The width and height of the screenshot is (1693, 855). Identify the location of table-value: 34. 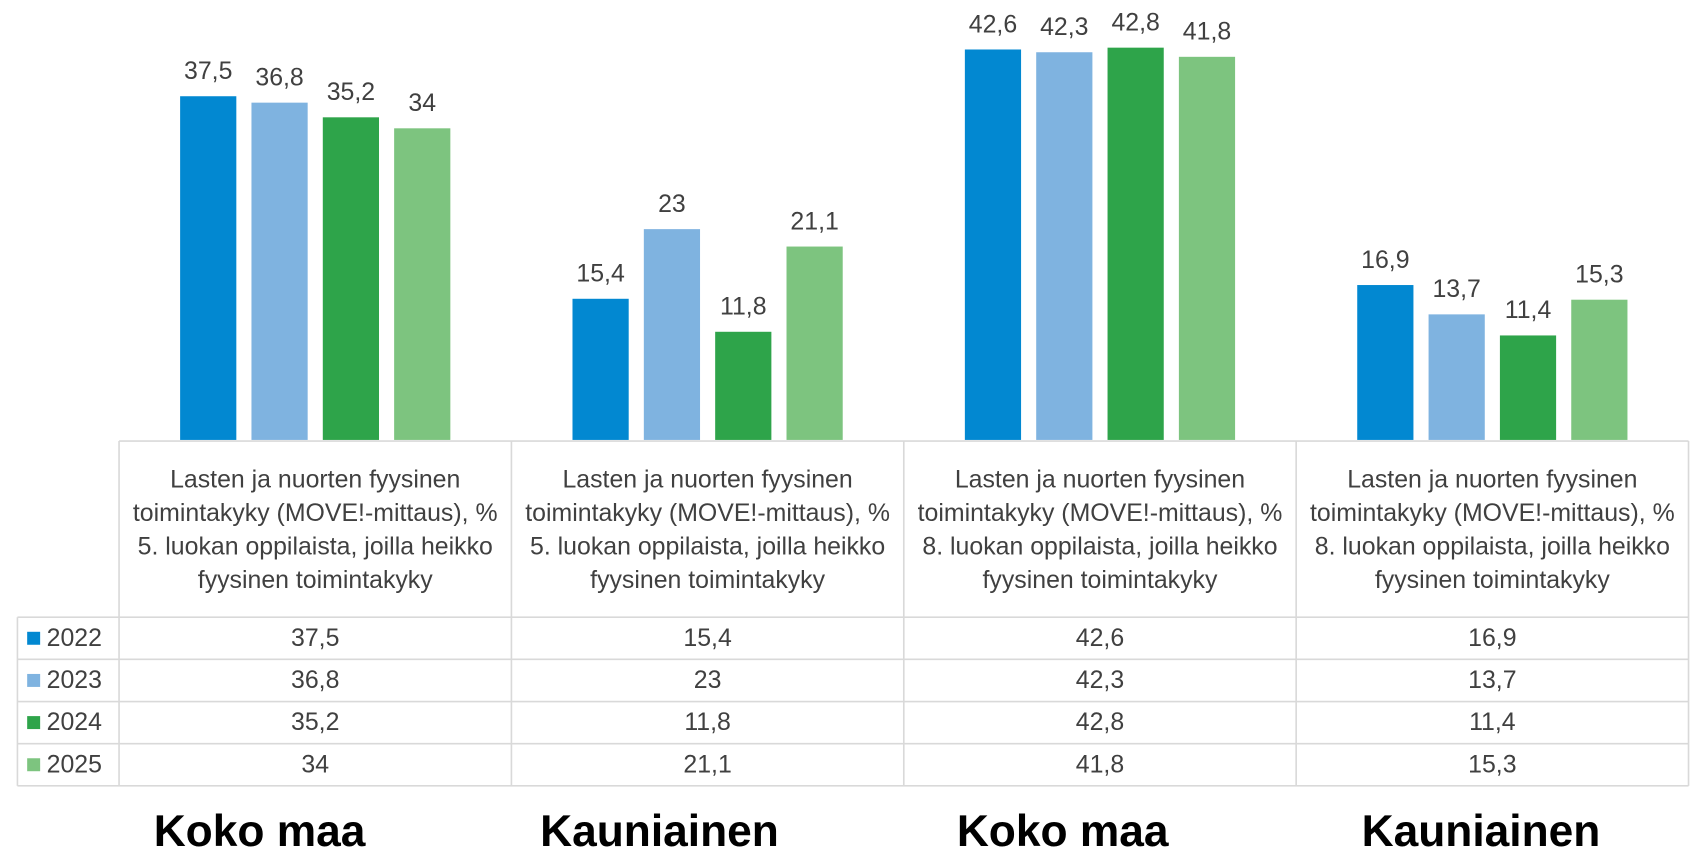
(315, 764).